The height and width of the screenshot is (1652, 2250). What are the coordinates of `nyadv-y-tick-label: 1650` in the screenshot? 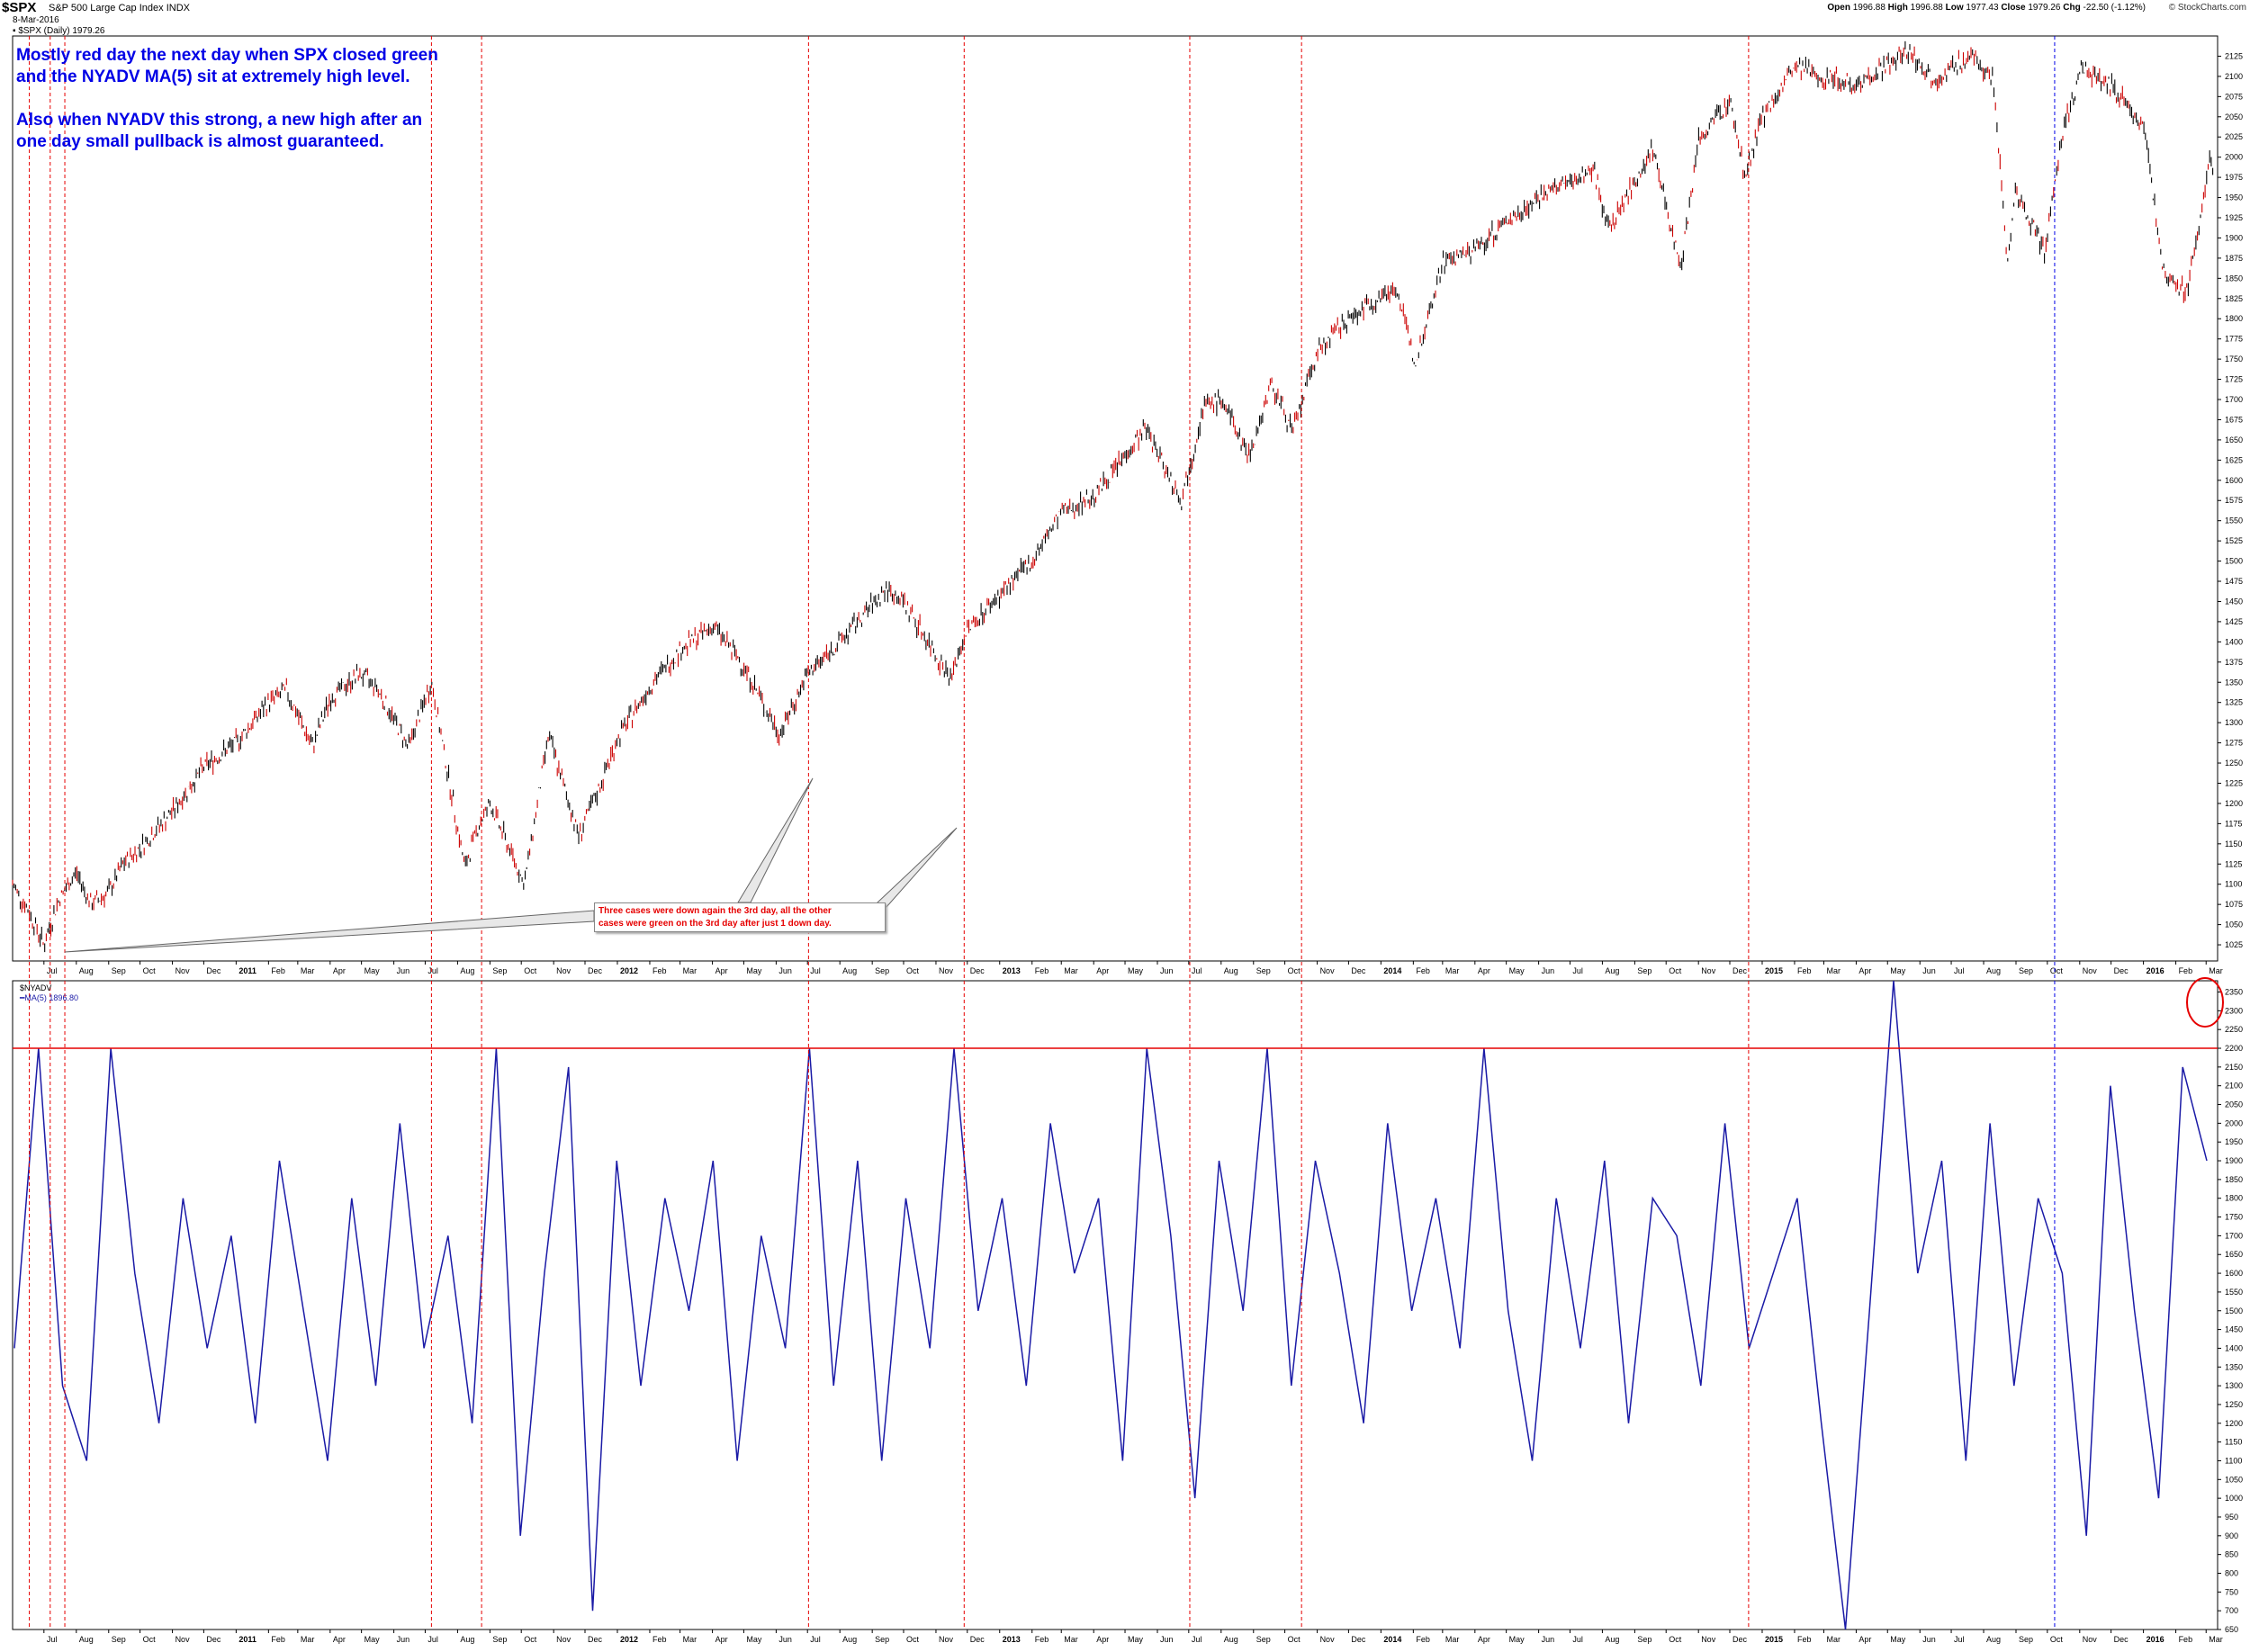 It's located at (2234, 1255).